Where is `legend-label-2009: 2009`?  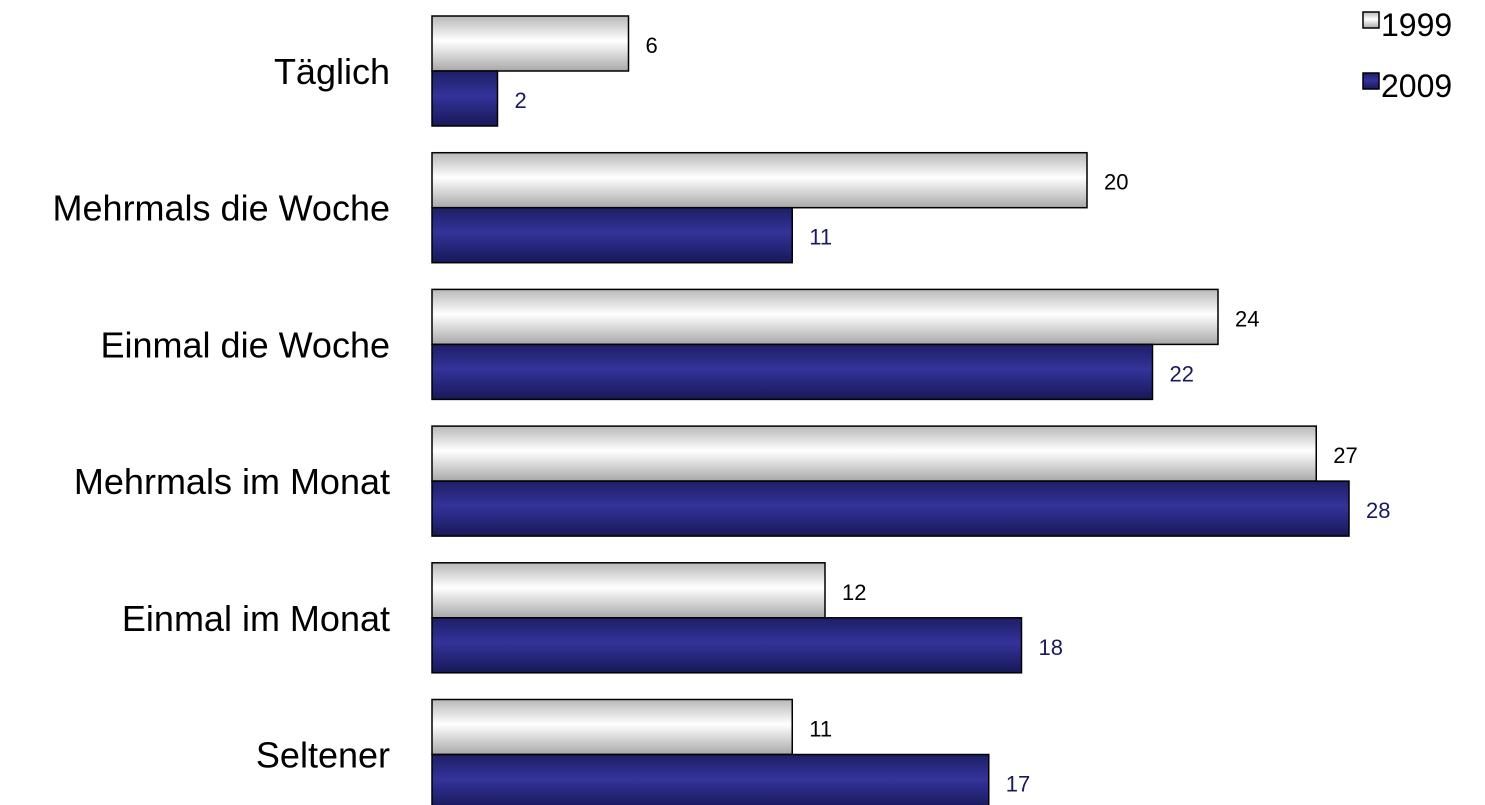 legend-label-2009: 2009 is located at coordinates (1416, 86).